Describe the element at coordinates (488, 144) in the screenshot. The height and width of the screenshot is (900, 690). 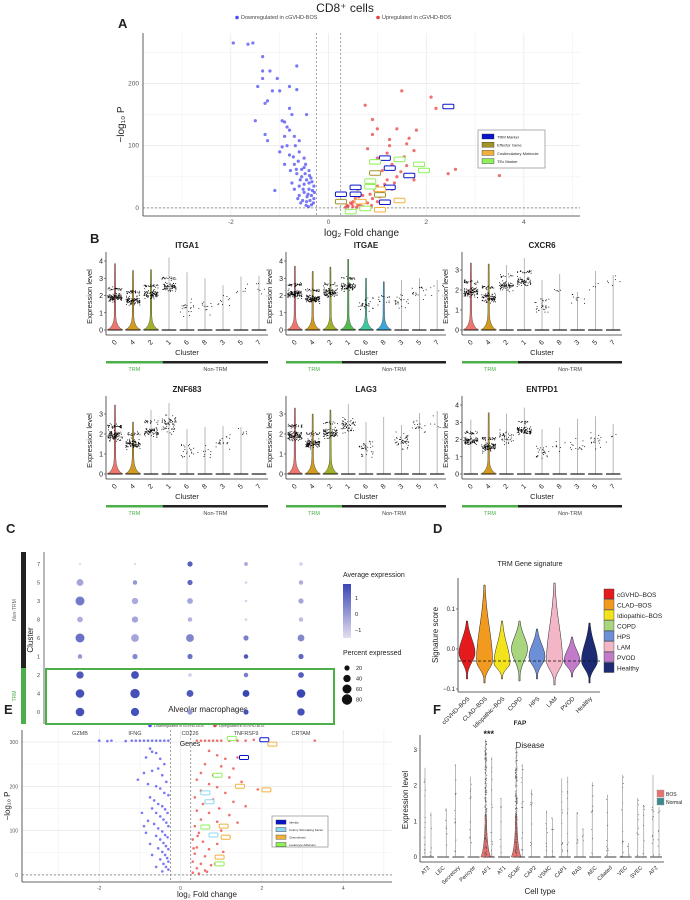
I see `legend-swatch` at that location.